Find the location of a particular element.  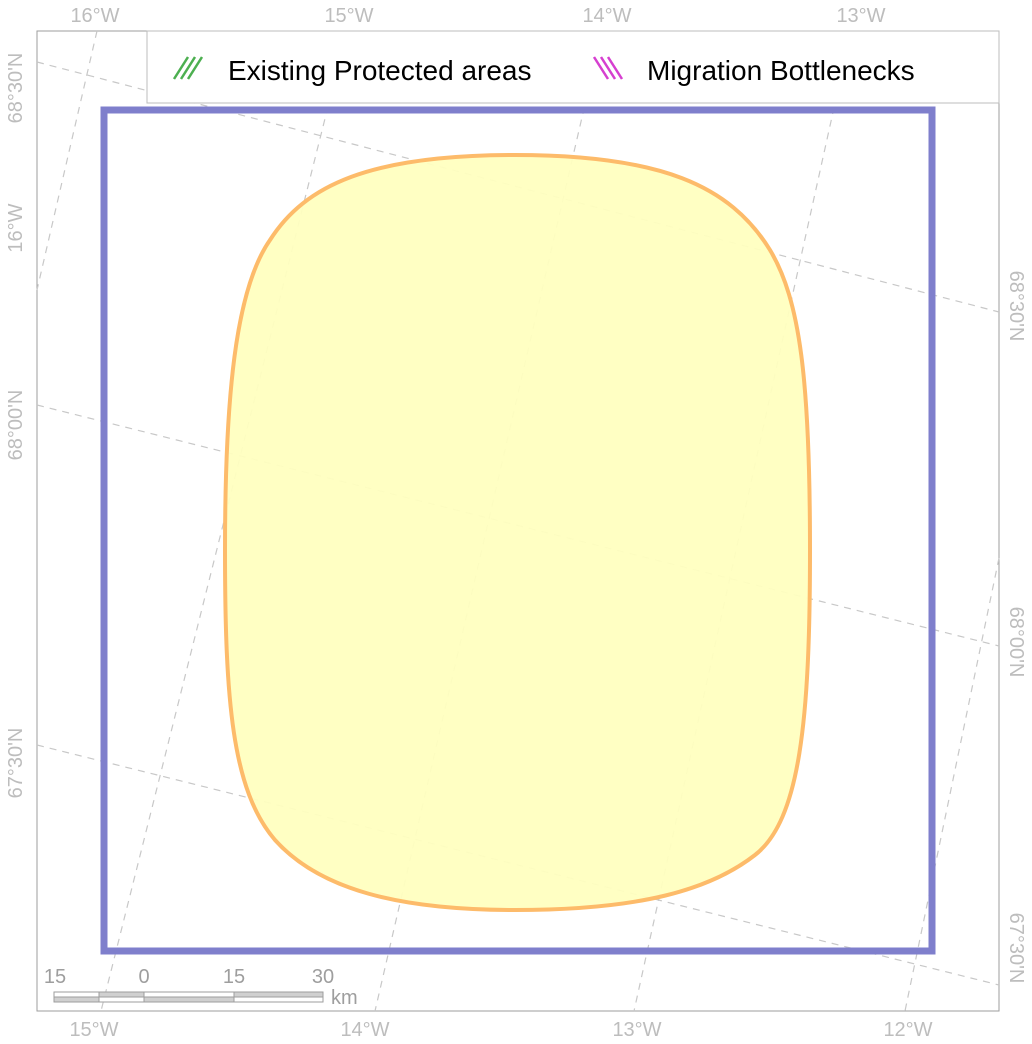

bottom-tick-labels: 15°W 14°W 13°W 12°W is located at coordinates (500, 1030).